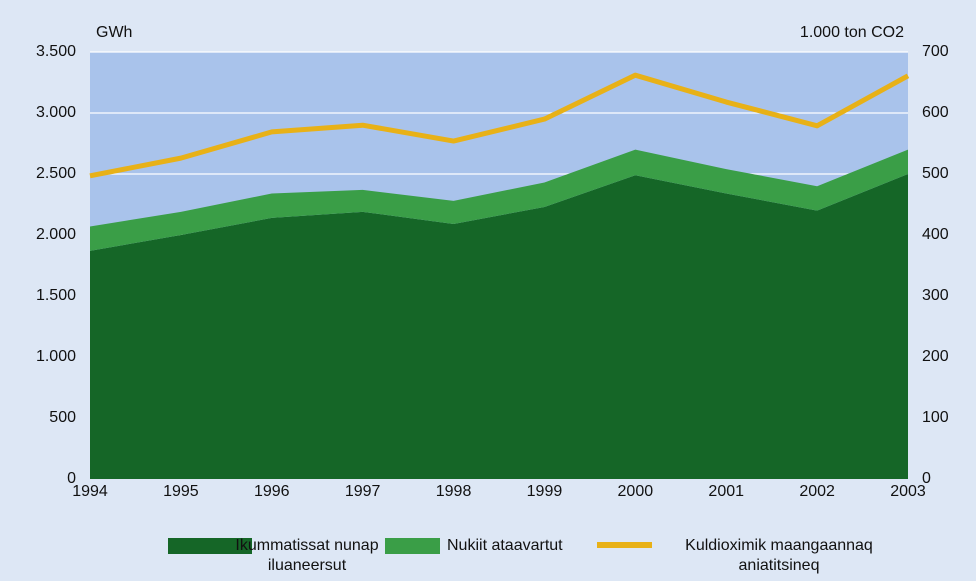  Describe the element at coordinates (499, 200) in the screenshot. I see `area` at that location.